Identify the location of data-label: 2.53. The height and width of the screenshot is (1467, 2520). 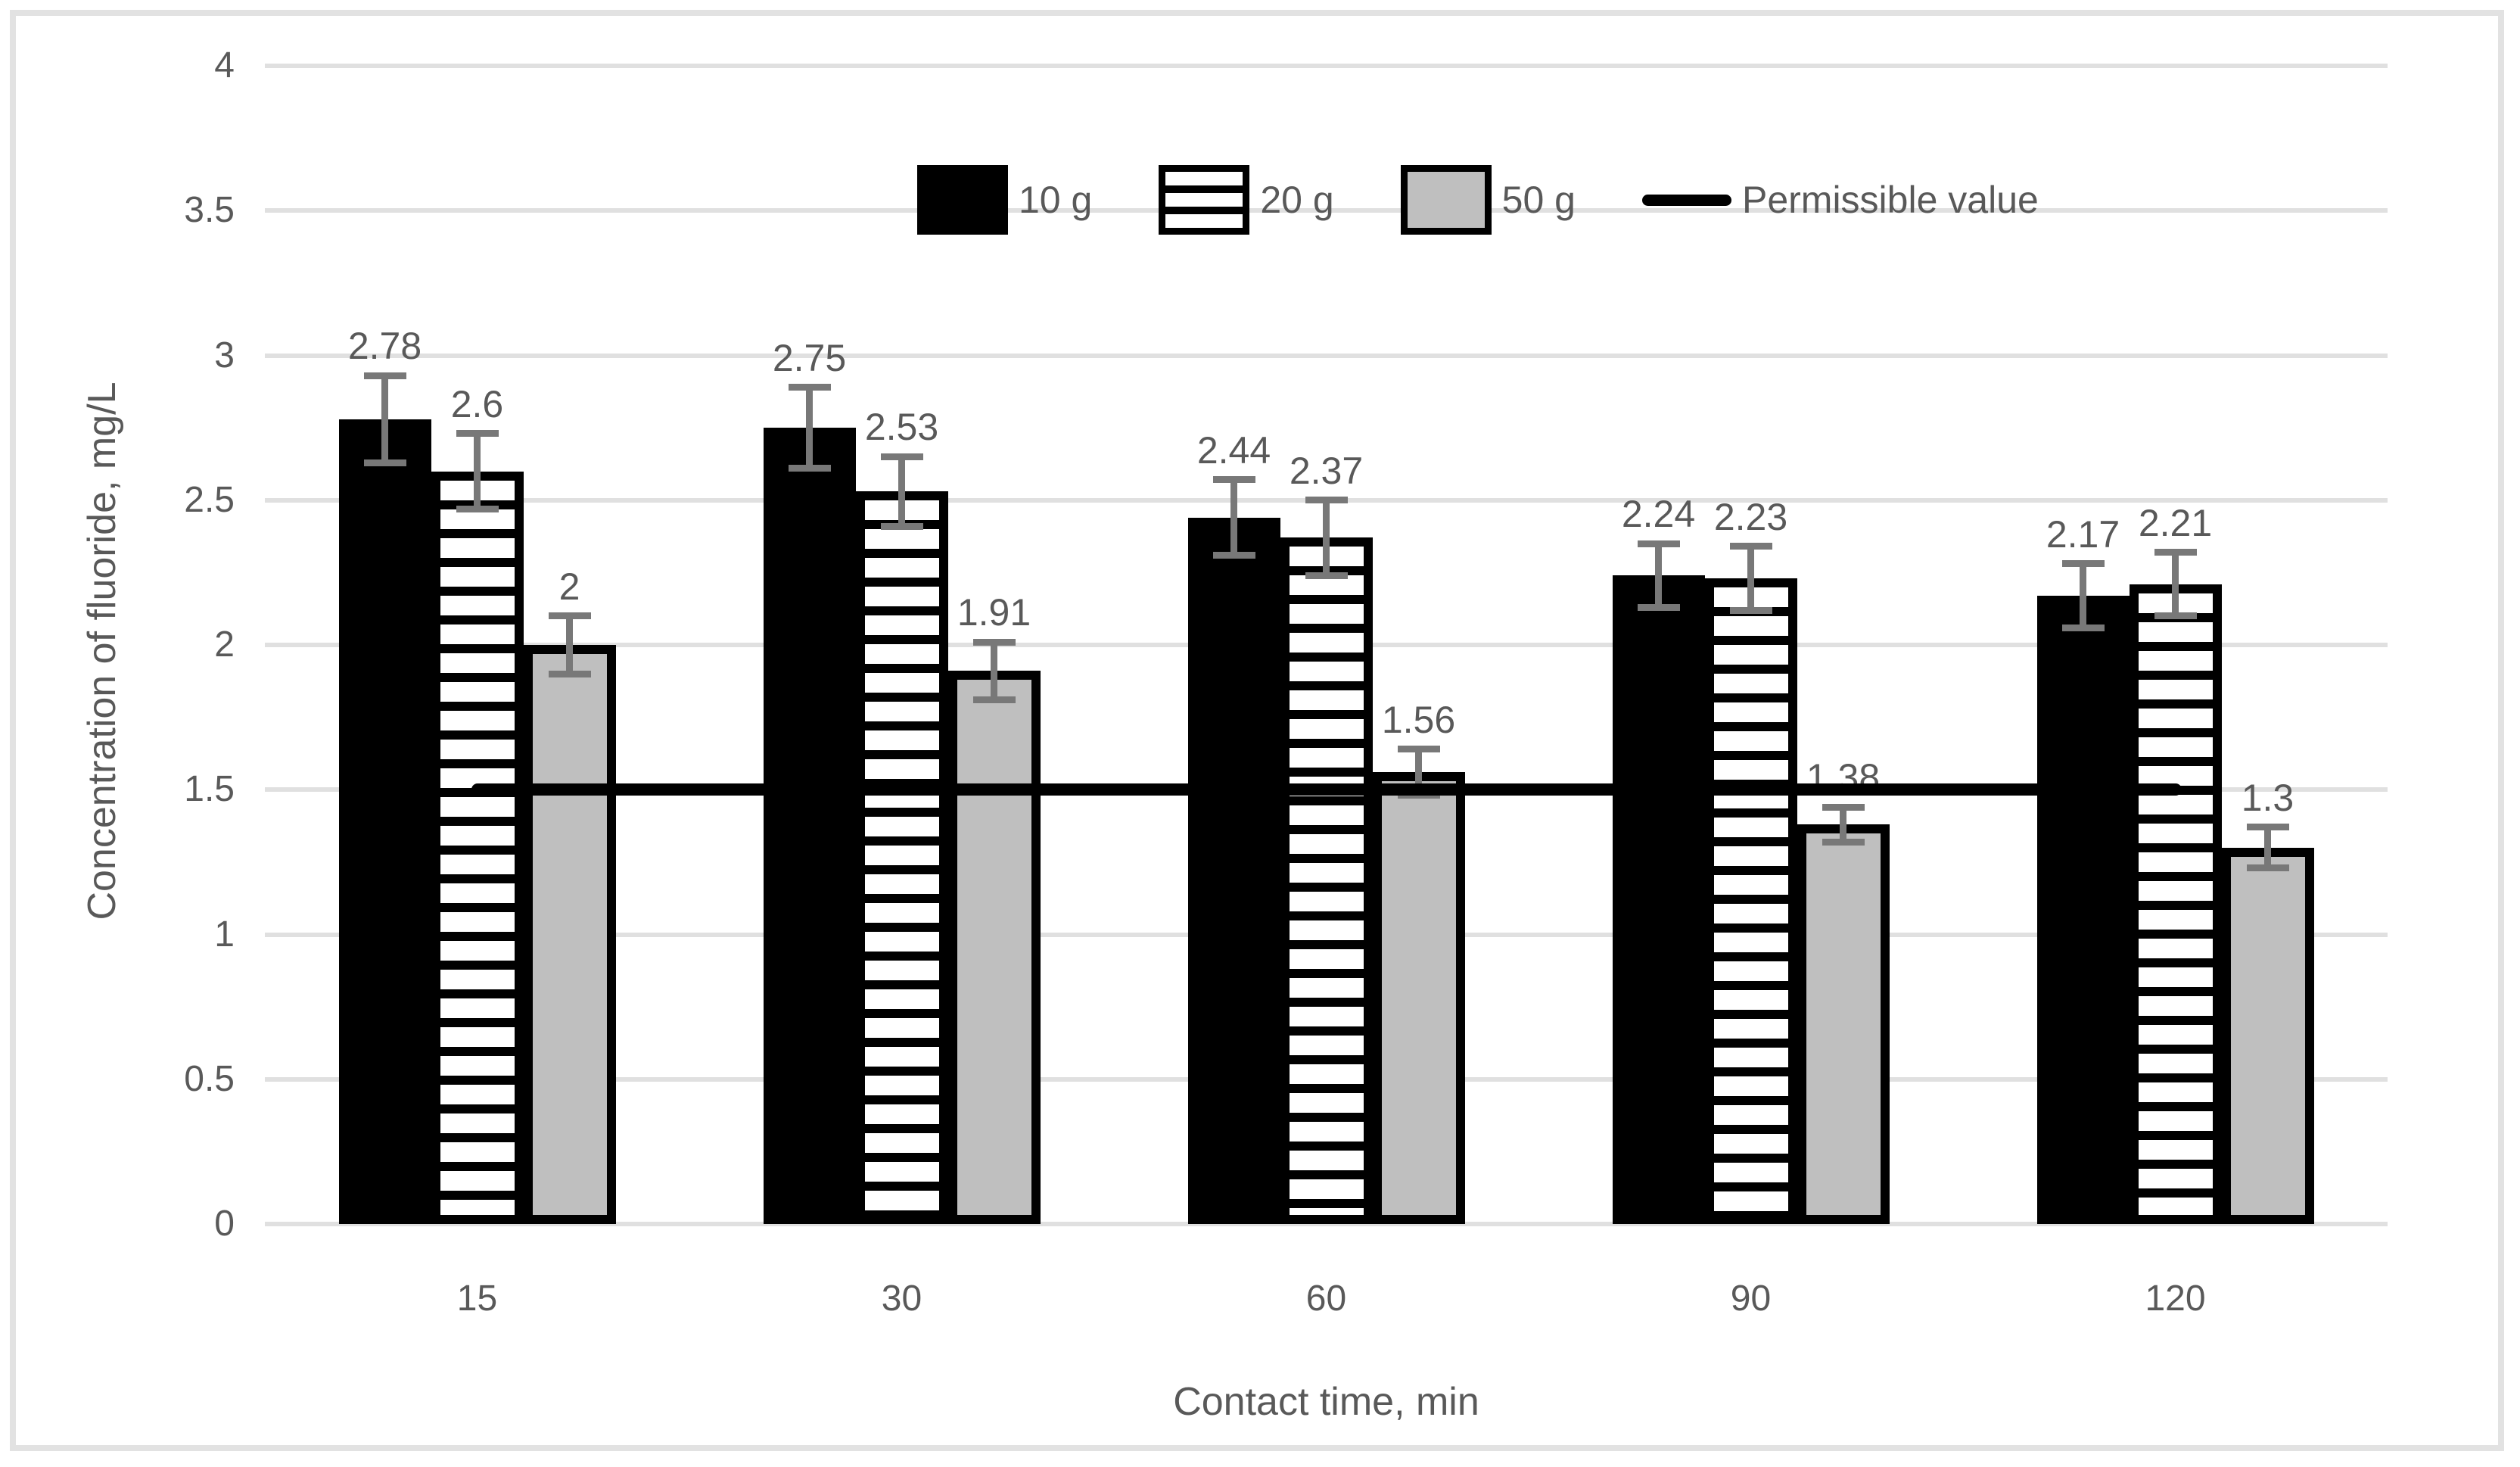
(901, 427).